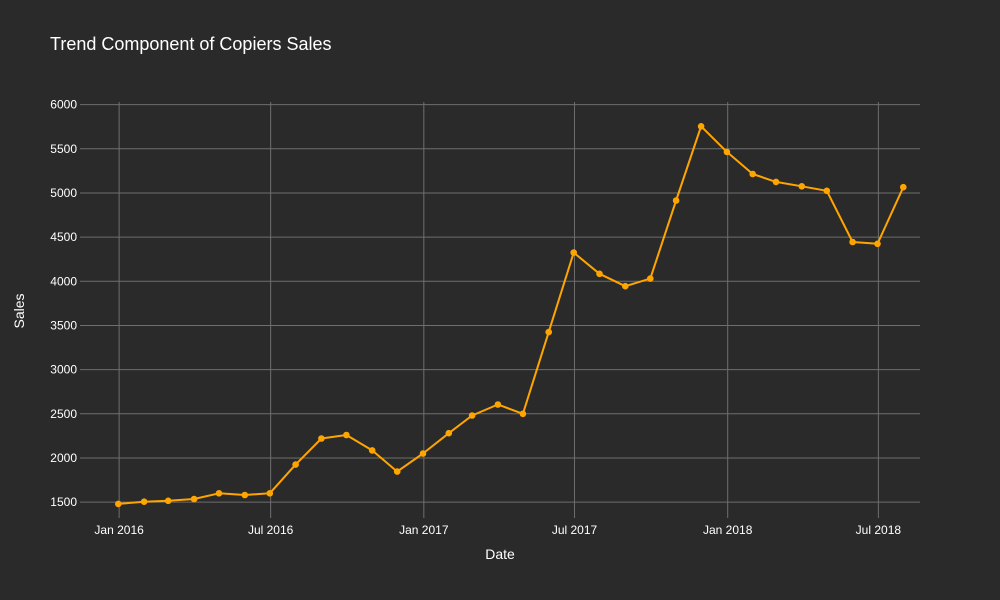 This screenshot has height=600, width=1000. What do you see at coordinates (63, 105) in the screenshot?
I see `y-tick-label: 6000` at bounding box center [63, 105].